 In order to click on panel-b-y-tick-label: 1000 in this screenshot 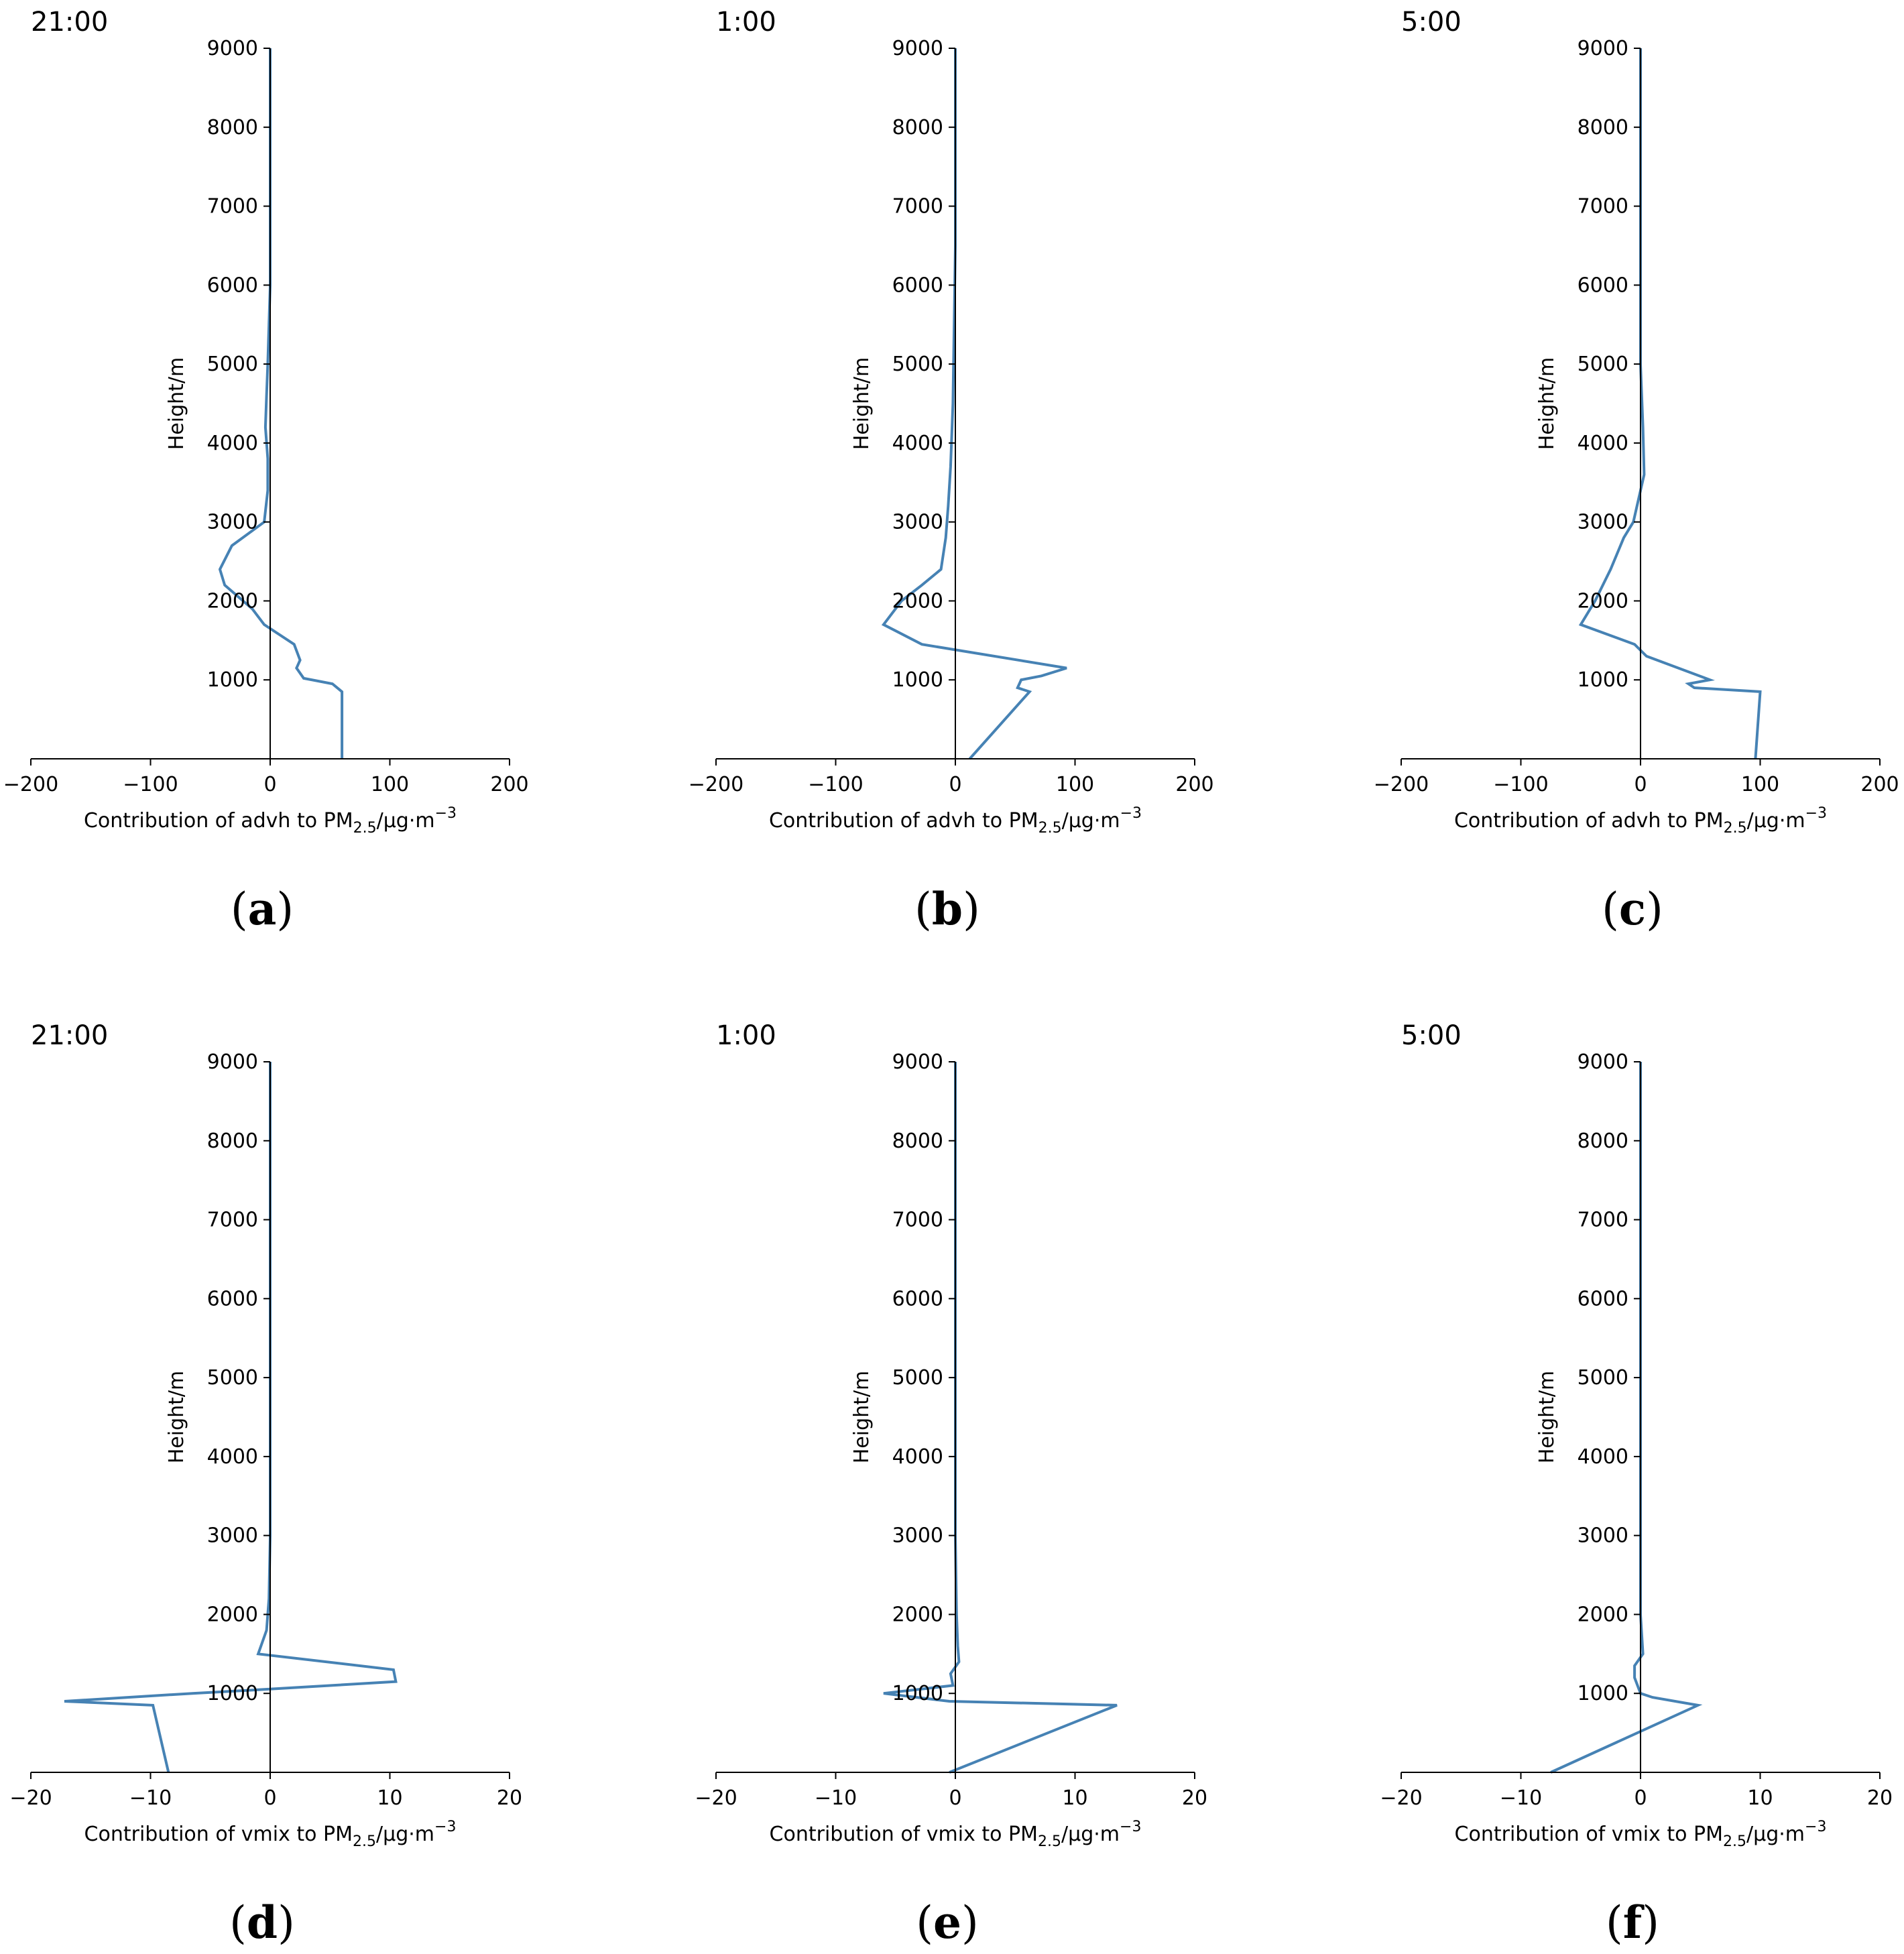, I will do `click(917, 680)`.